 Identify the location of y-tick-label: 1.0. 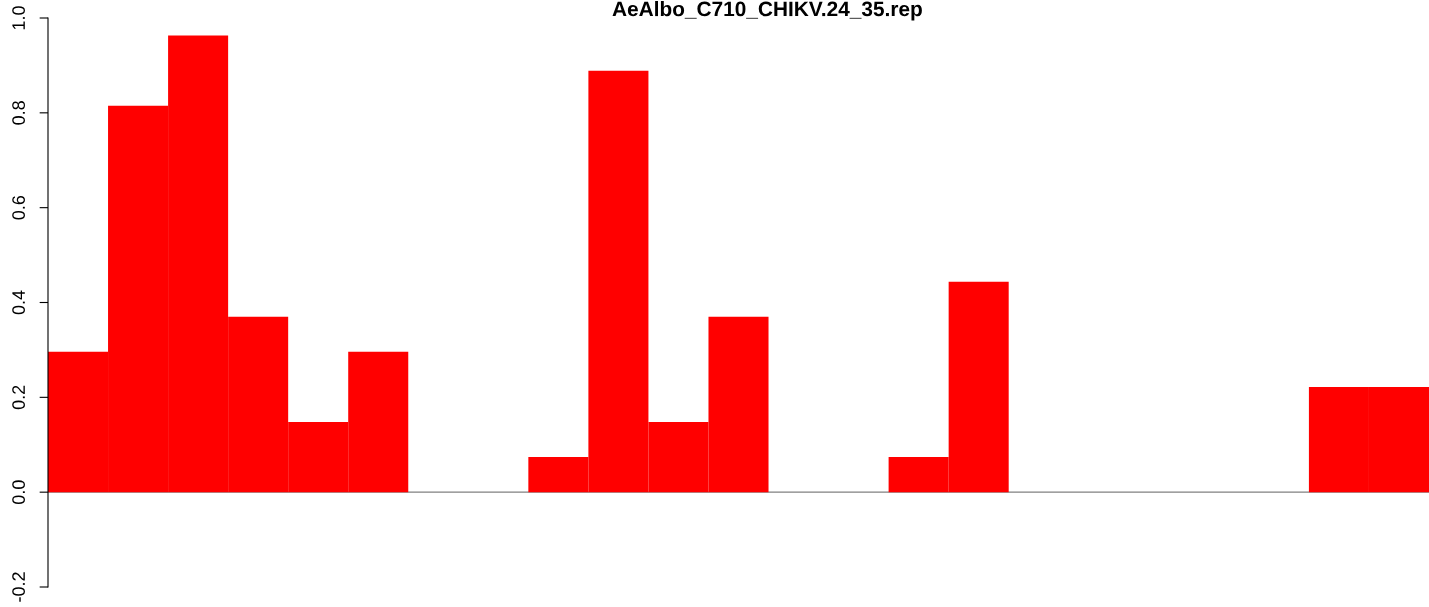
(18, 18).